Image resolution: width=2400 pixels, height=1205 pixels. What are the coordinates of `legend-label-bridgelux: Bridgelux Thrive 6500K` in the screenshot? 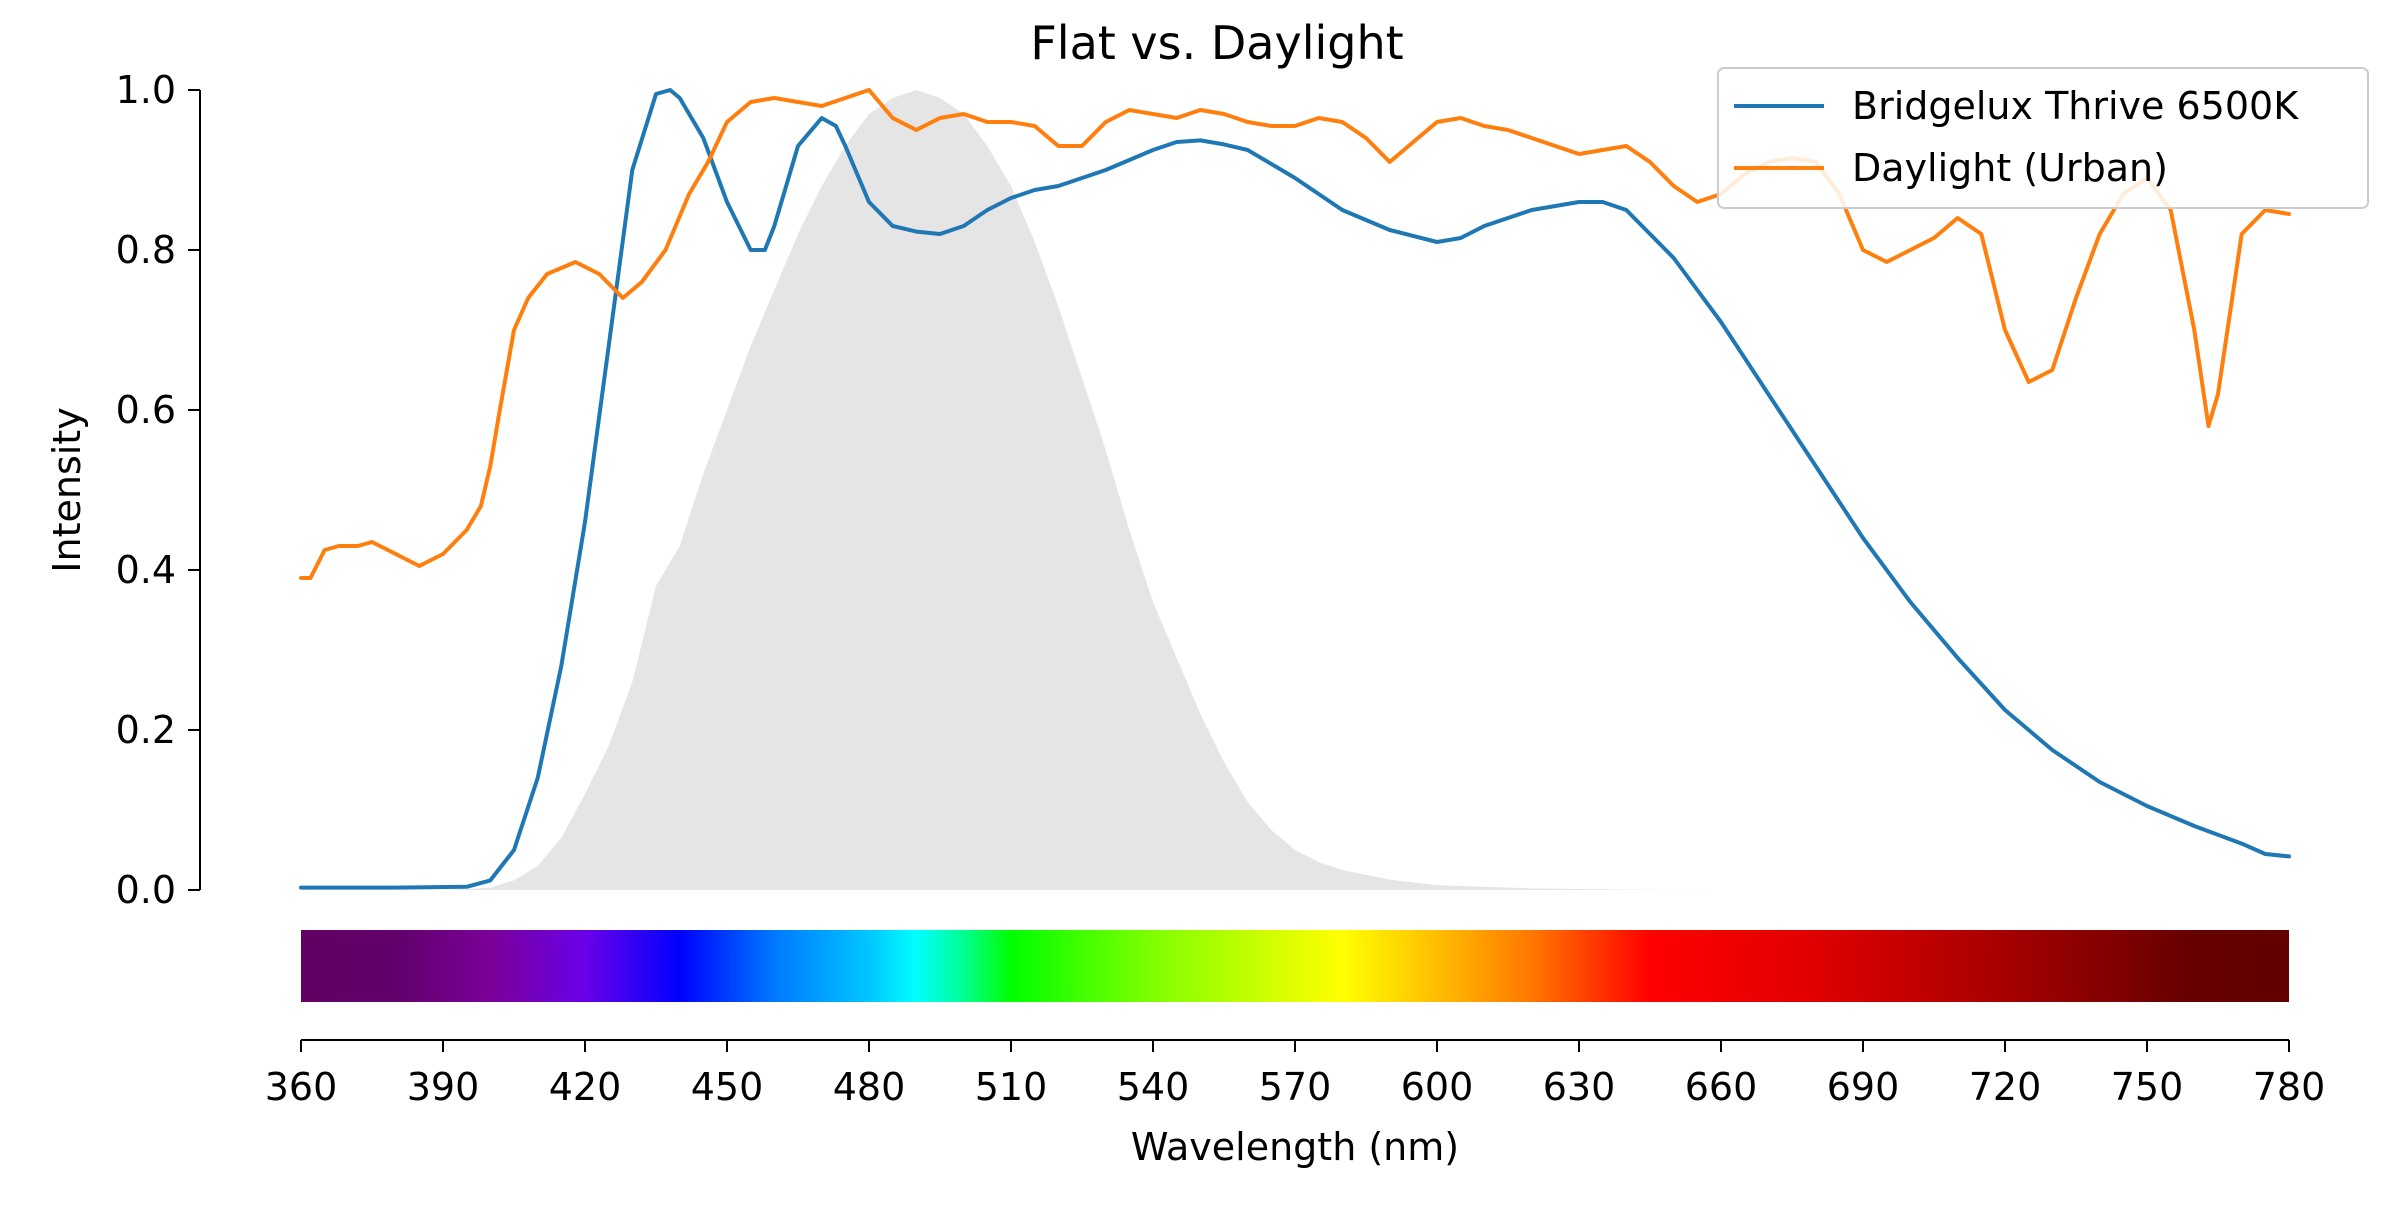 It's located at (2075, 106).